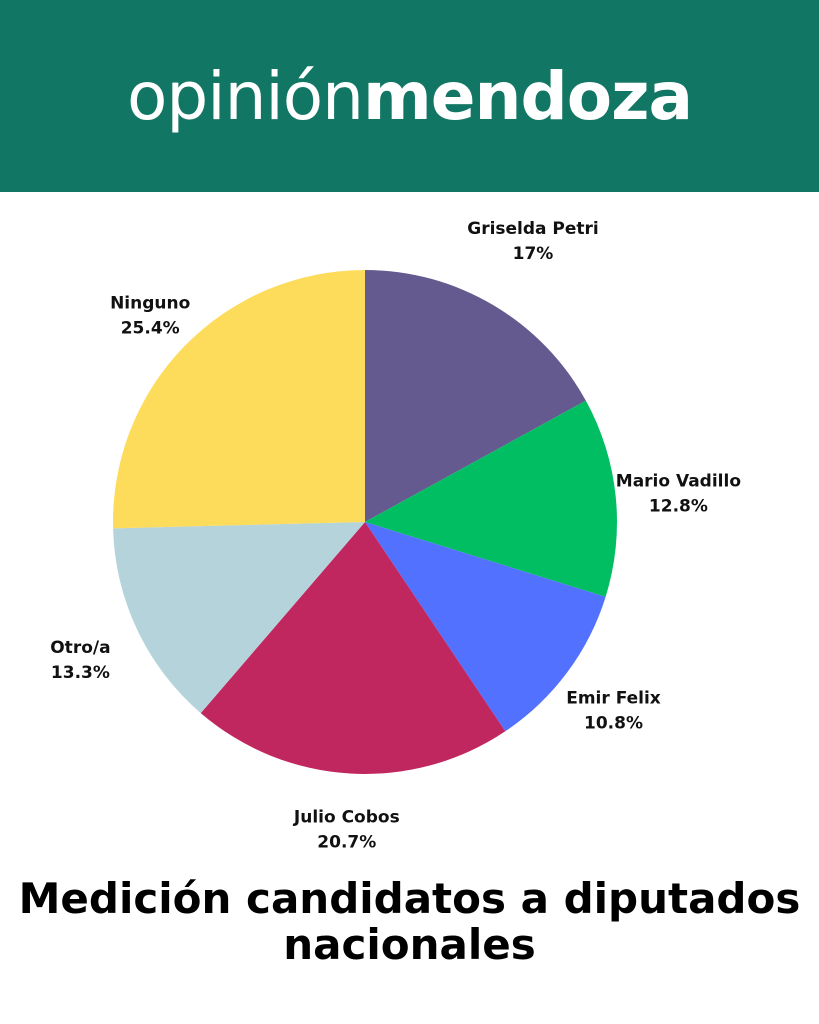 Image resolution: width=819 pixels, height=1024 pixels. I want to click on logo-bold-text: mendoza, so click(527, 96).